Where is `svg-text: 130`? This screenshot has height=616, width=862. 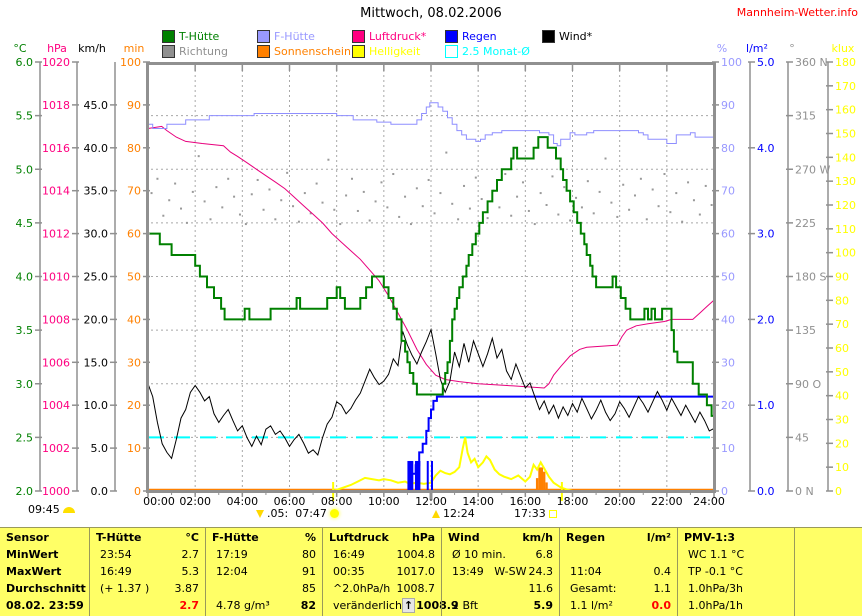
svg-text: 130 is located at coordinates (845, 181).